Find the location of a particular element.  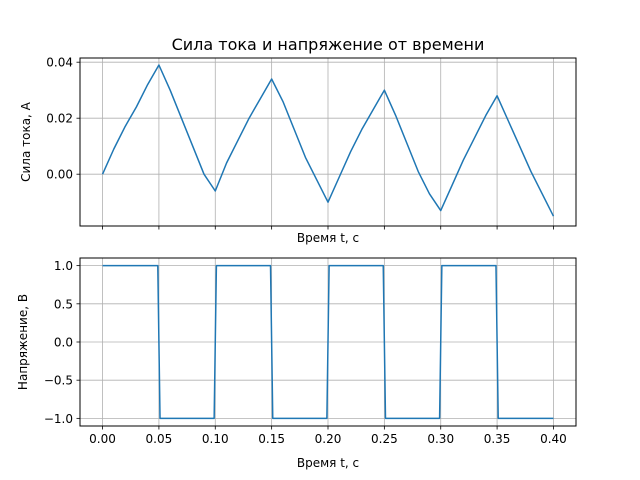

voltage-ylabel: Напряжение, В is located at coordinates (23, 342).